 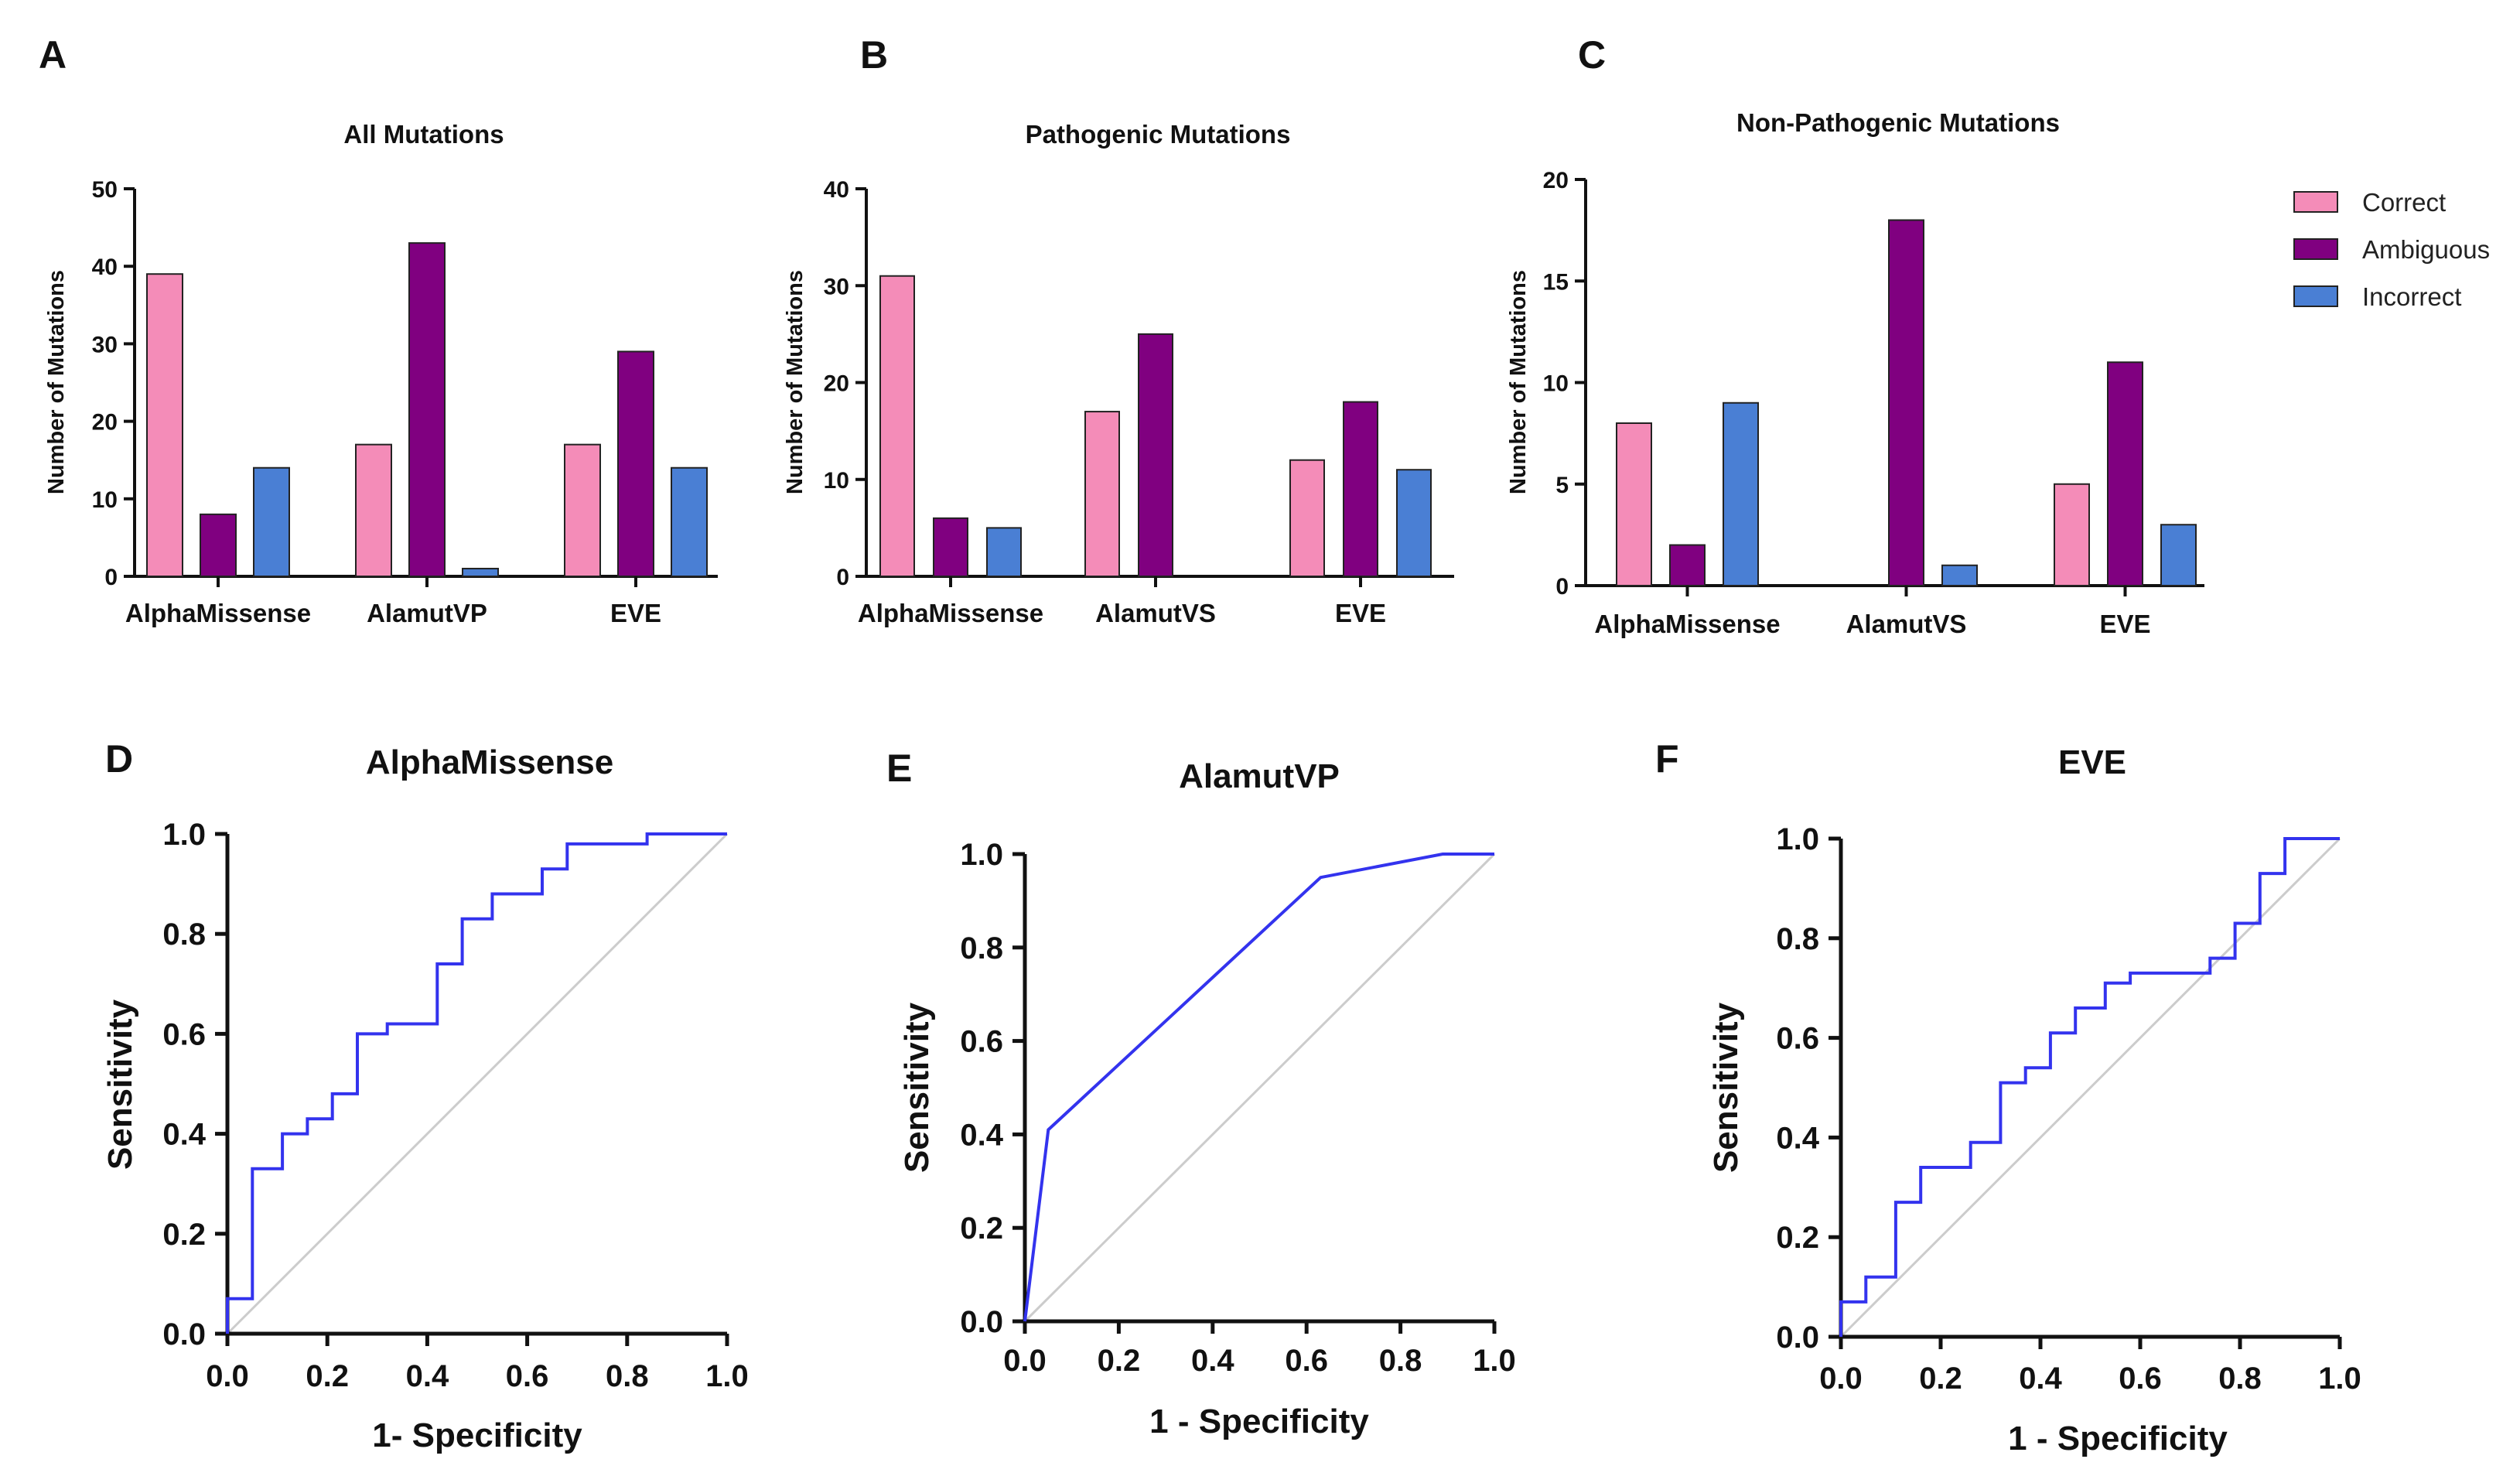 I want to click on y-tick-label: 0.8, so click(x=981, y=948).